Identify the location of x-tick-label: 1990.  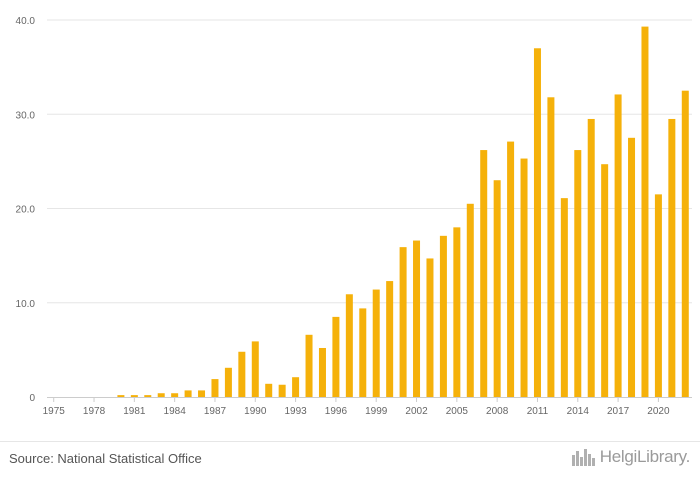
(255, 411).